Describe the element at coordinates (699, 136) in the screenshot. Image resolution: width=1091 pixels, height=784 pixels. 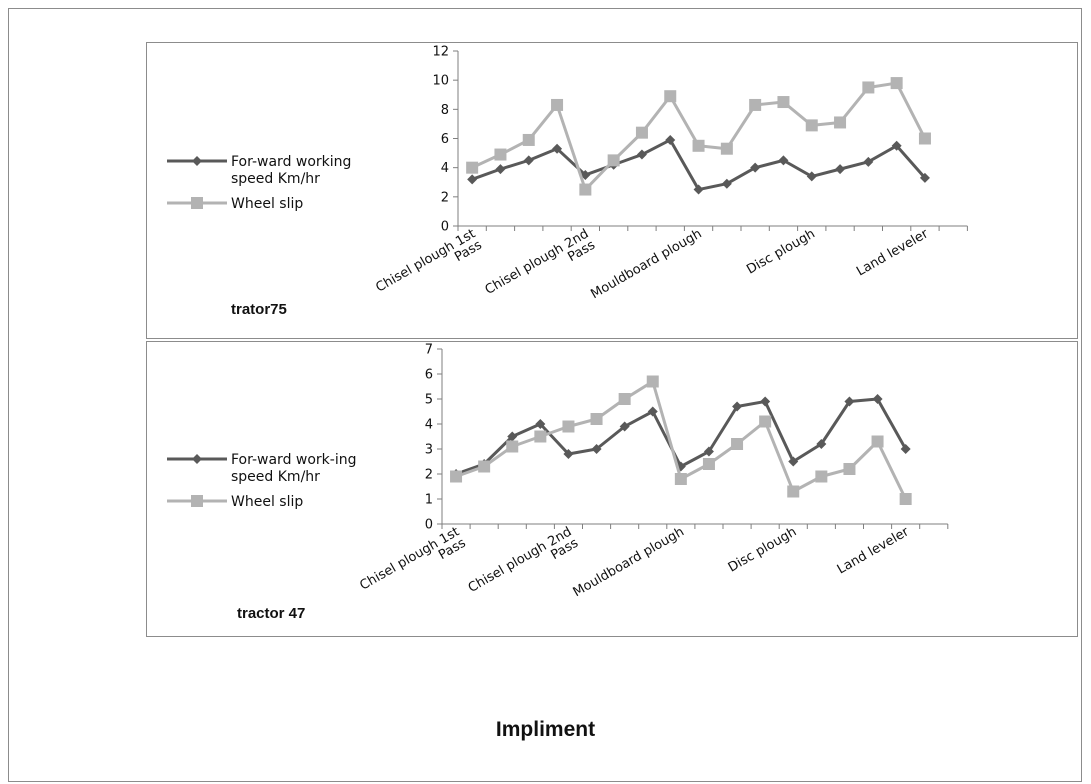
I see `series-line-slip` at that location.